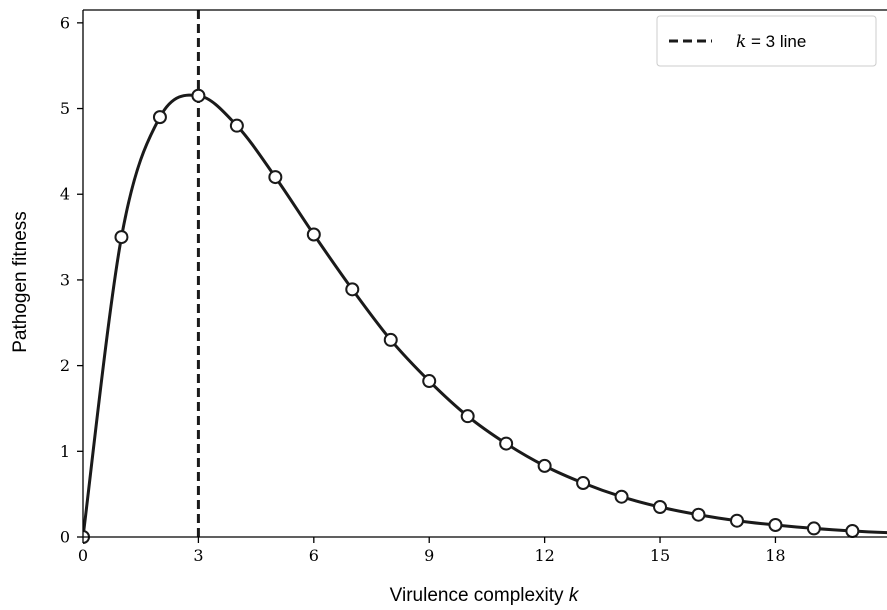  Describe the element at coordinates (65, 108) in the screenshot. I see `y-tick-label-5: 5` at that location.